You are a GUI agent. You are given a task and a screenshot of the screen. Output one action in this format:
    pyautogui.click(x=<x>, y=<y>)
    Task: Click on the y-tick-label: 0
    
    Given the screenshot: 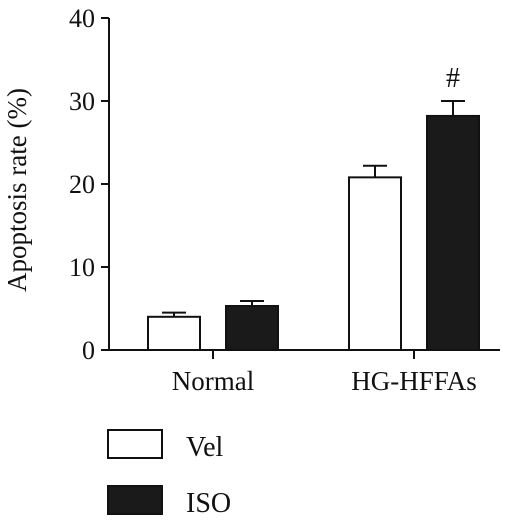 What is the action you would take?
    pyautogui.click(x=88, y=350)
    